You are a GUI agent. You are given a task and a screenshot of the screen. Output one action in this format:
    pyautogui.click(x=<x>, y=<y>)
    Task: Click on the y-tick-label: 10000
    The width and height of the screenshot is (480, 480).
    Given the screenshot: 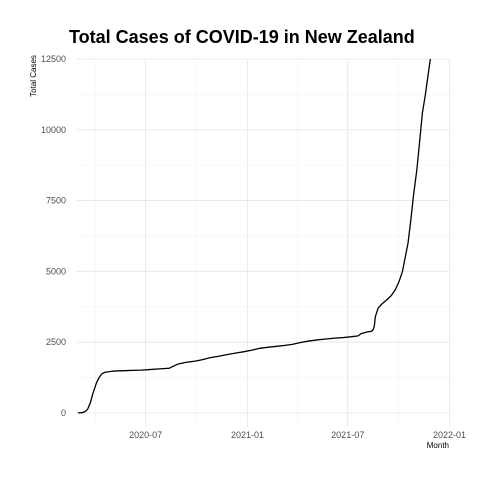 What is the action you would take?
    pyautogui.click(x=53, y=130)
    